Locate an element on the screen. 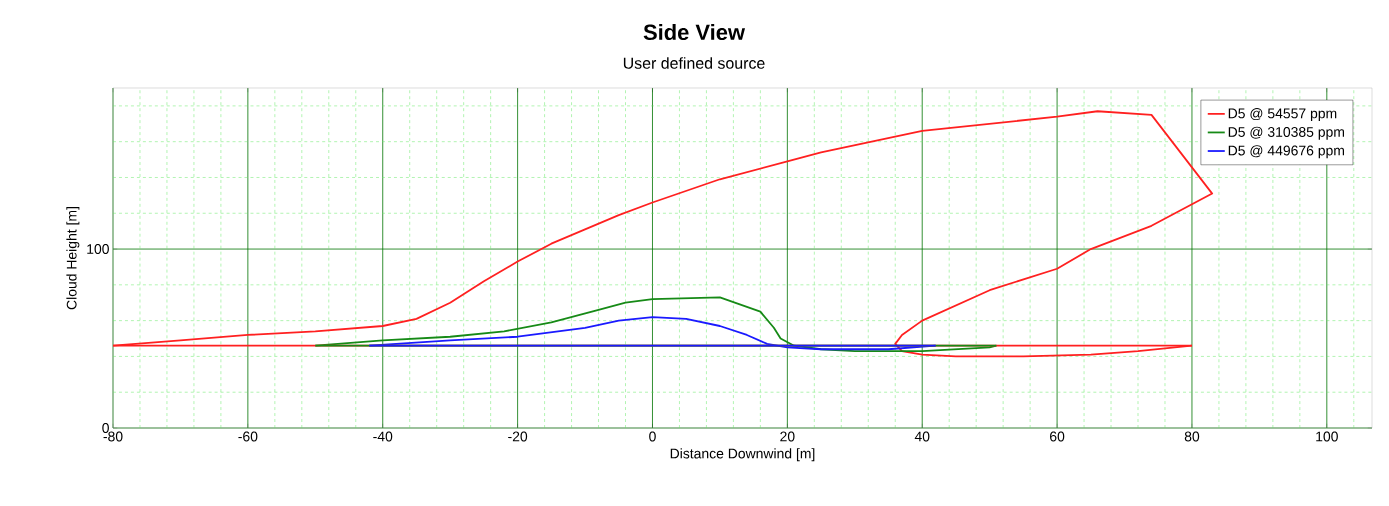 The image size is (1389, 506). x-axis-title: Distance Downwind [m] is located at coordinates (742, 455).